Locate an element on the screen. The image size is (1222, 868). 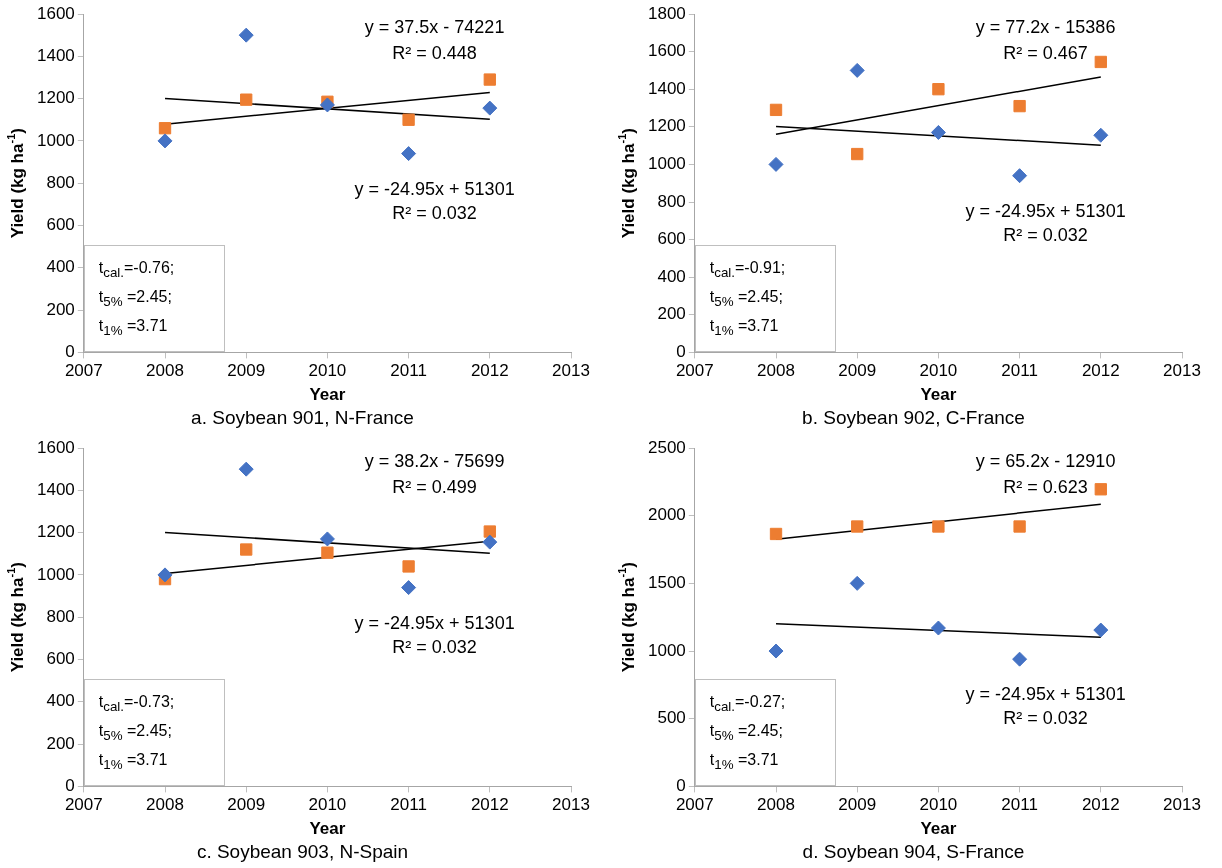
note-box: t$_{cal.}$=-0.27; t$_{5%}$ =2.45; t$_{1%}$ =3.71 is located at coordinates (765, 732).